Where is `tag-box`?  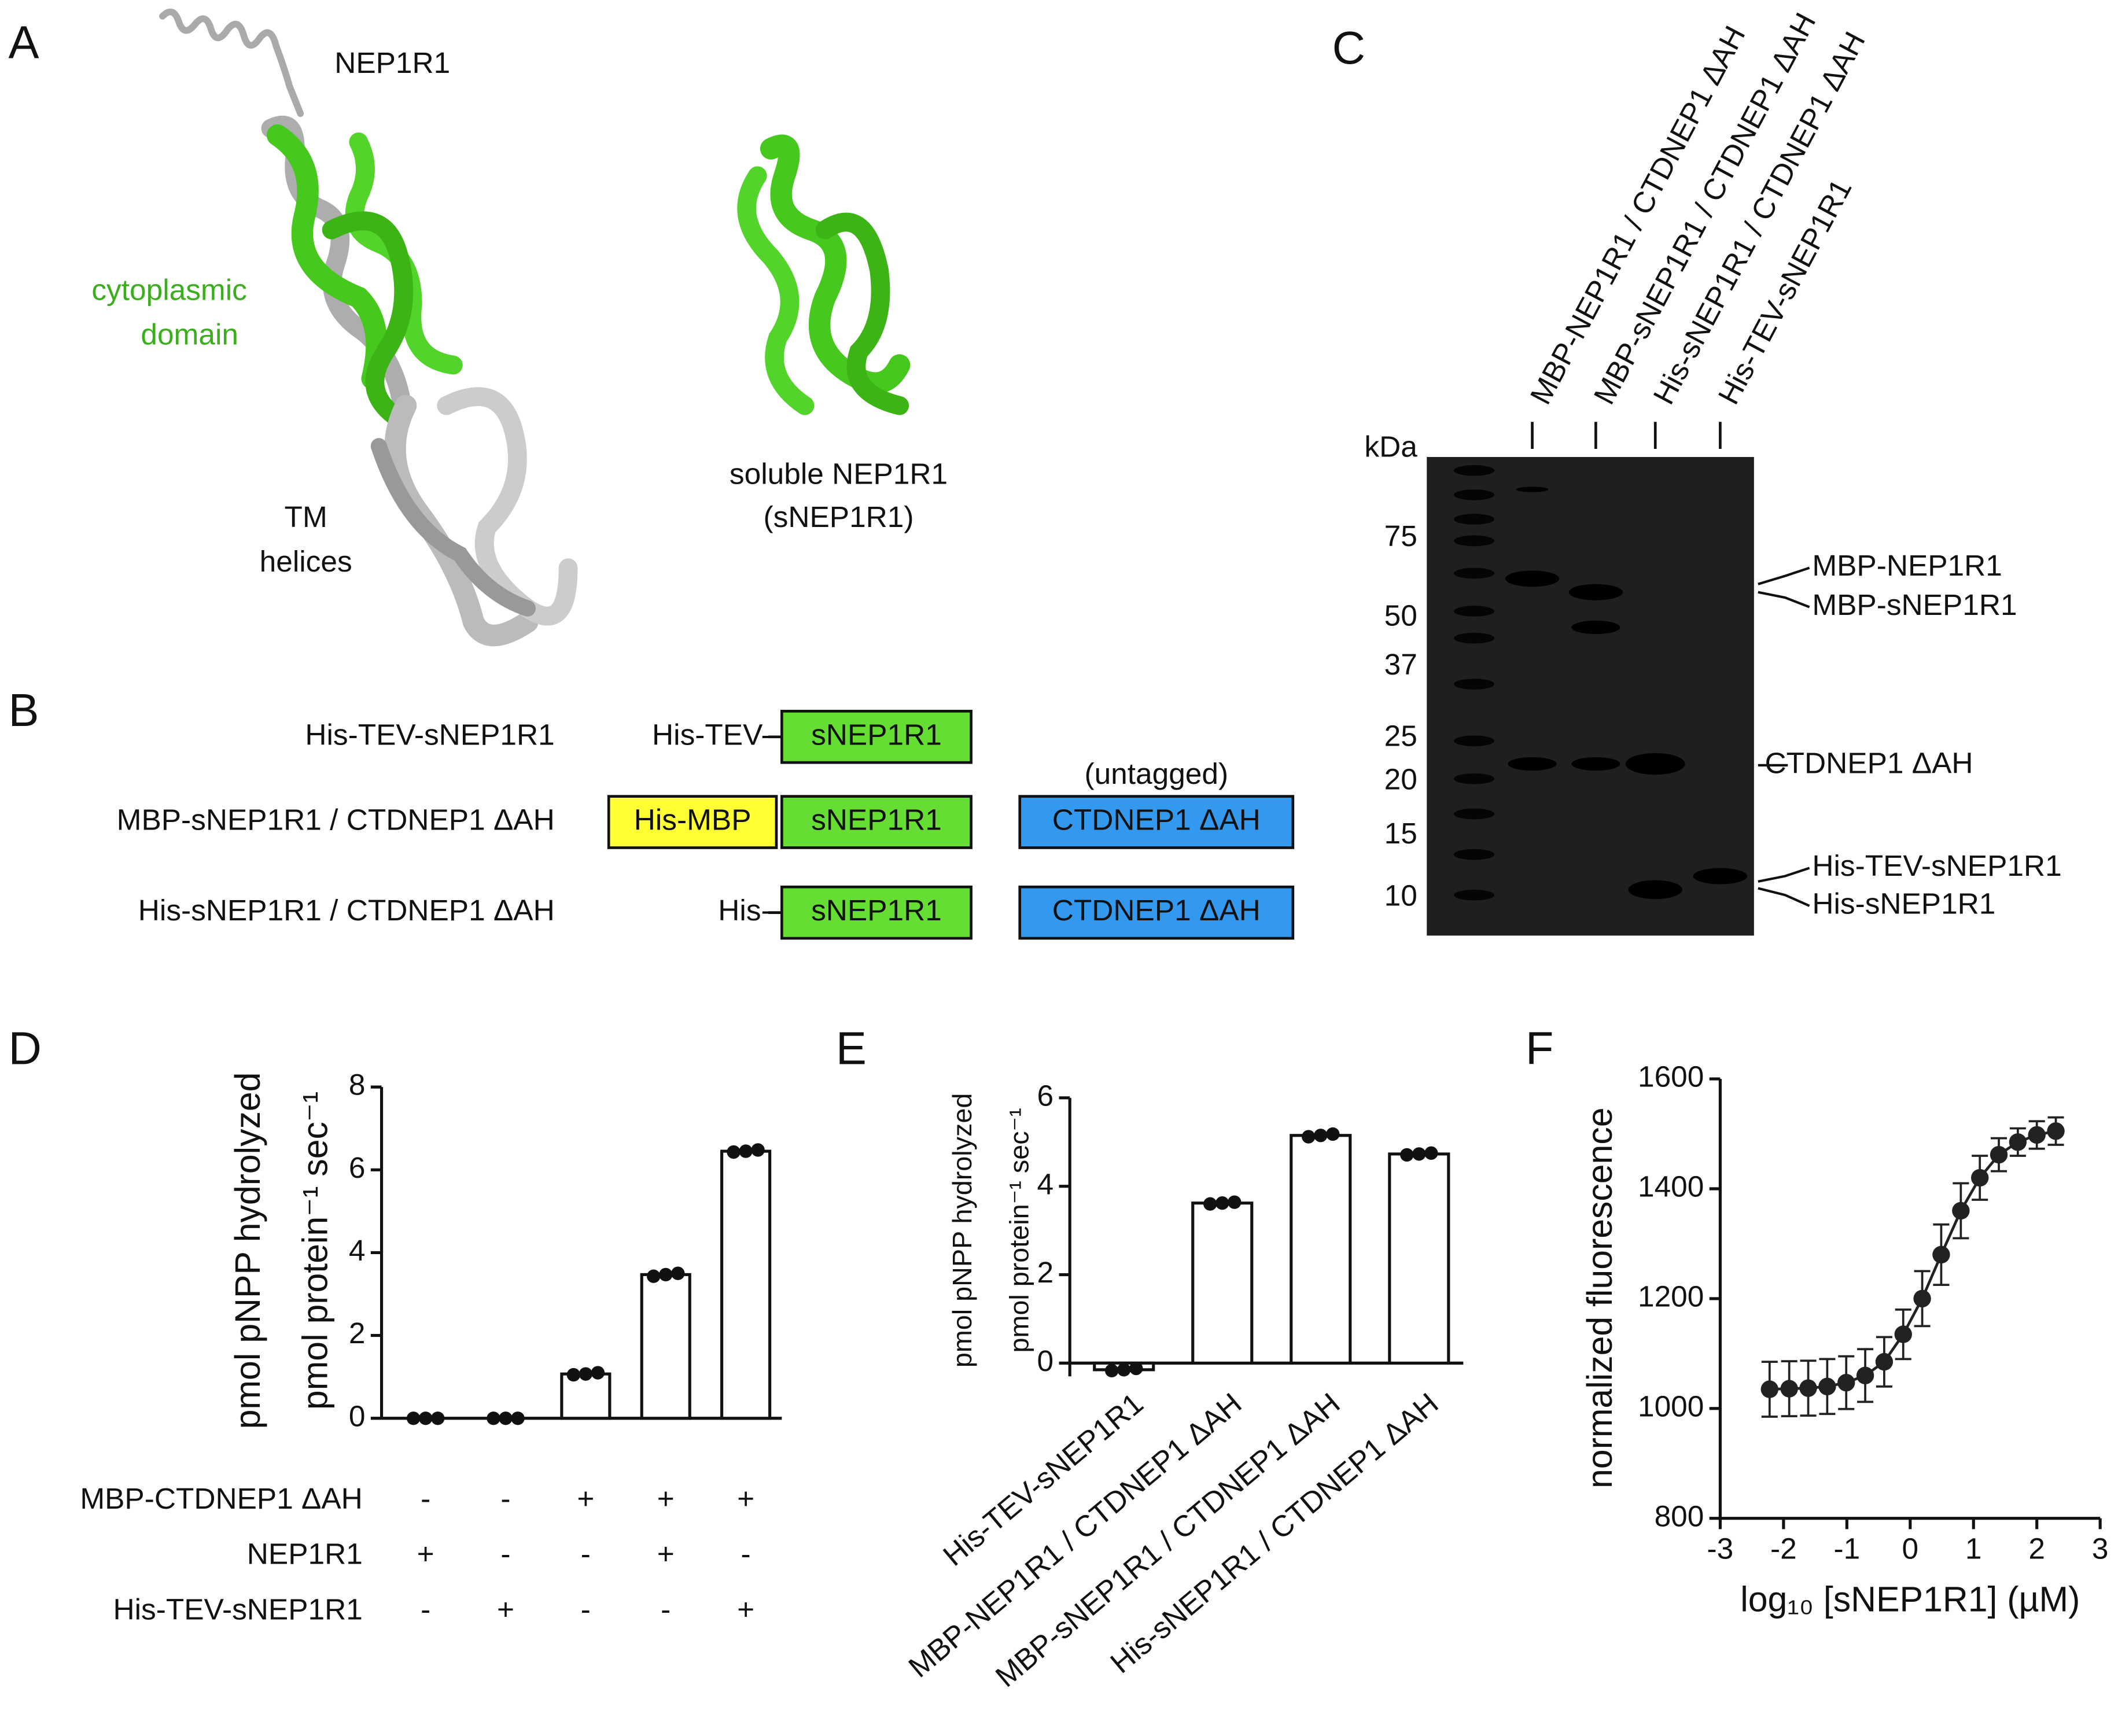
tag-box is located at coordinates (692, 822).